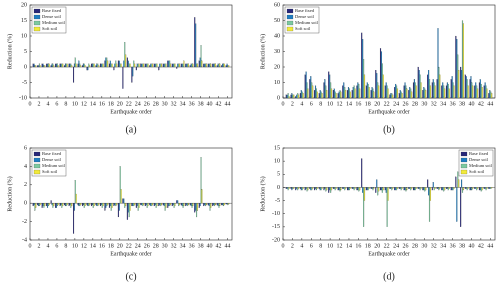 This screenshot has width=500, height=290. What do you see at coordinates (9, 51) in the screenshot?
I see `y-axis-label: Reduction (%)` at bounding box center [9, 51].